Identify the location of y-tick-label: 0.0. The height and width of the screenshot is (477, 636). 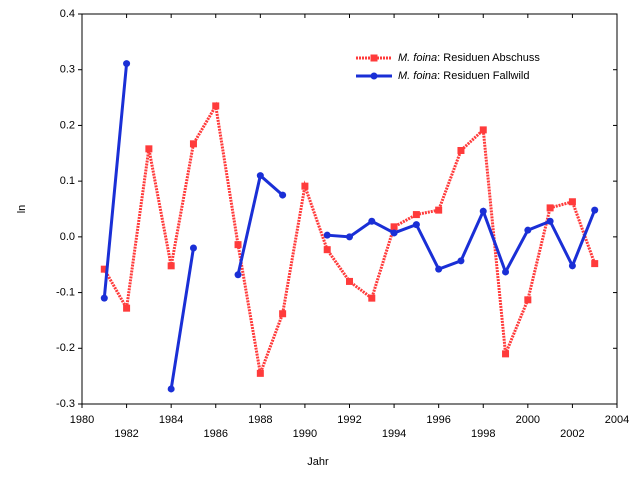
(67, 237).